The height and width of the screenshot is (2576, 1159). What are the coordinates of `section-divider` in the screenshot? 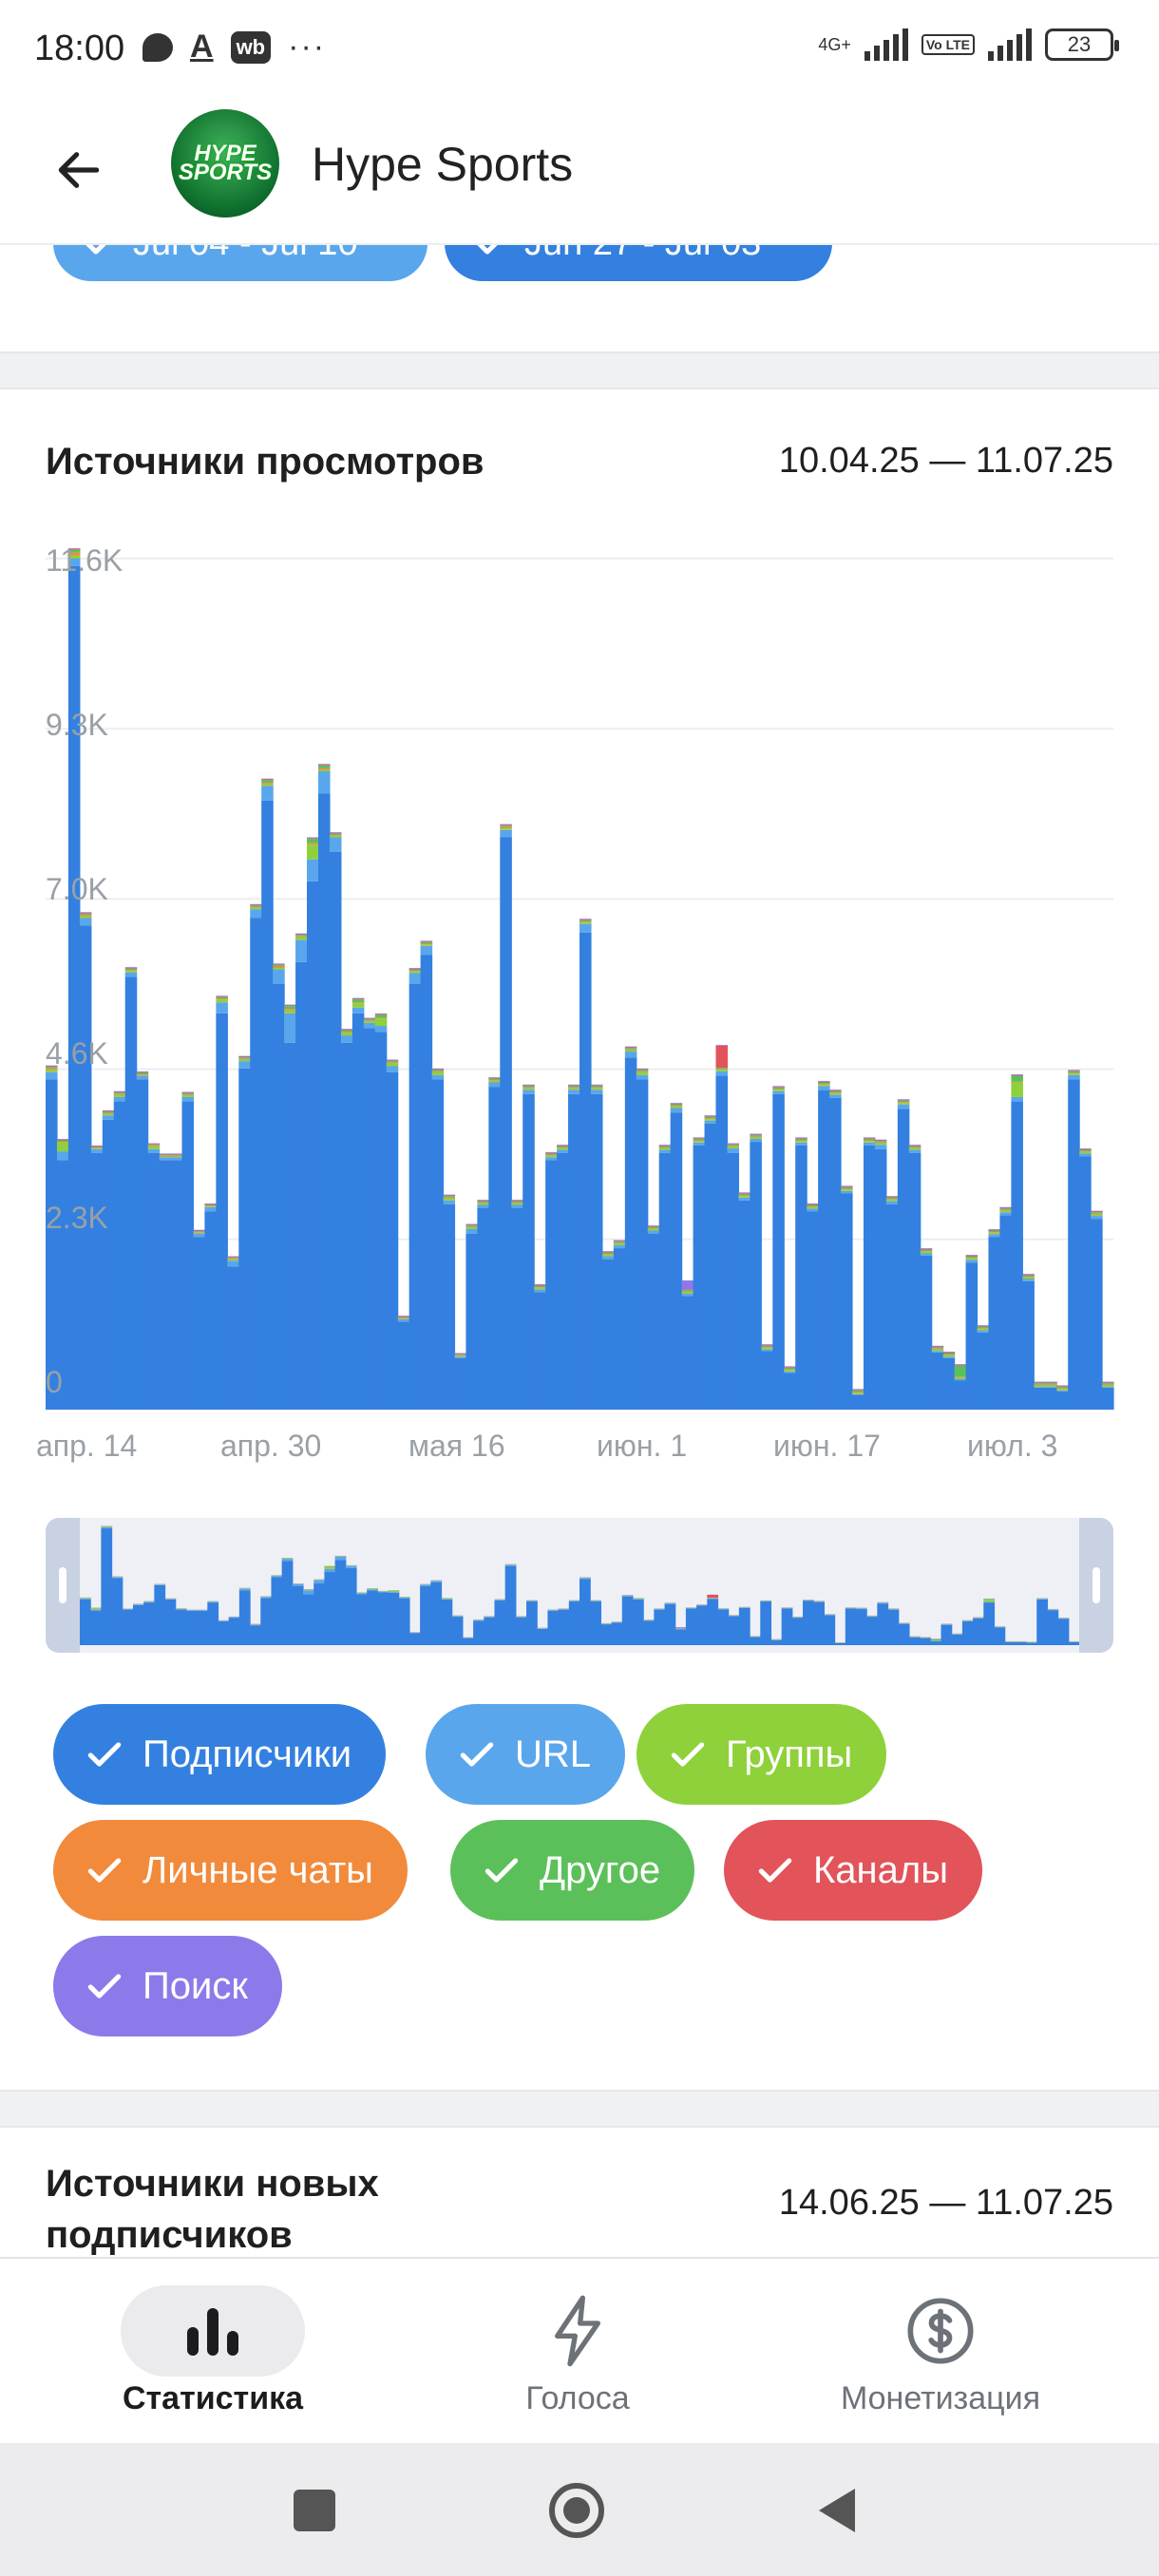 It's located at (579, 2109).